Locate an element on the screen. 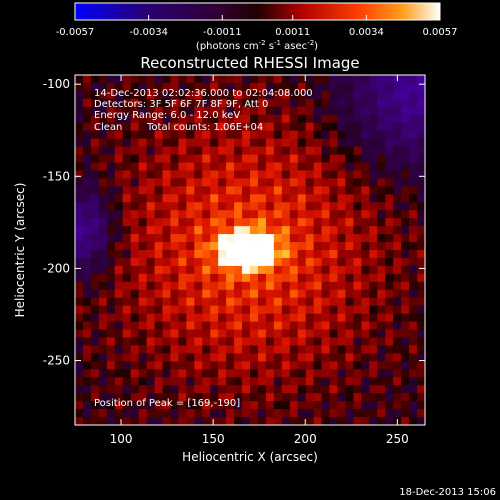  y-axis-label: Heliocentric Y (arcsec) is located at coordinates (20, 250).